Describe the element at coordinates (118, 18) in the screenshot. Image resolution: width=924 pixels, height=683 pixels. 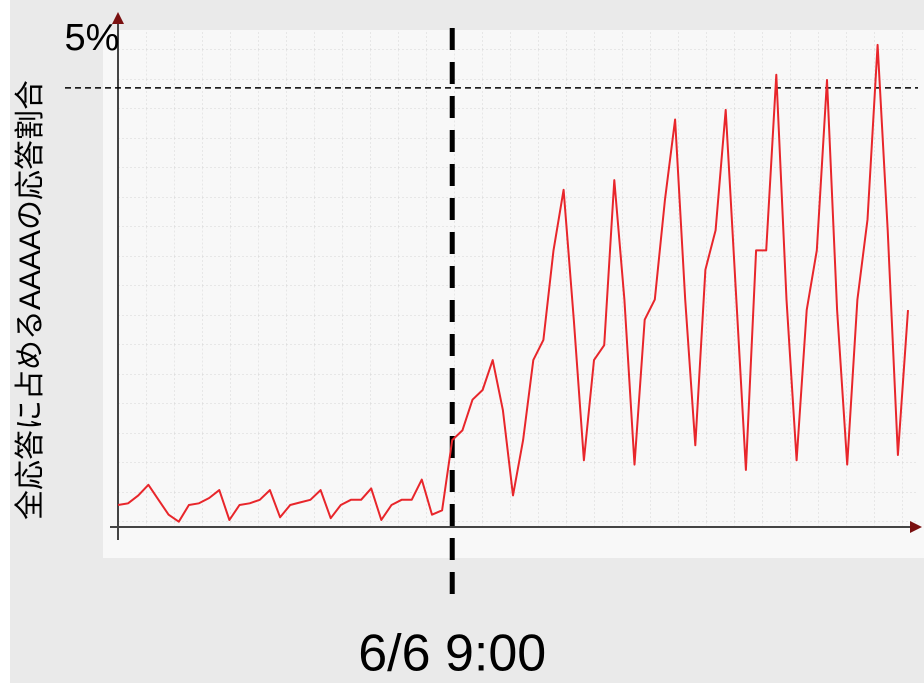
I see `y-axis-arrow` at that location.